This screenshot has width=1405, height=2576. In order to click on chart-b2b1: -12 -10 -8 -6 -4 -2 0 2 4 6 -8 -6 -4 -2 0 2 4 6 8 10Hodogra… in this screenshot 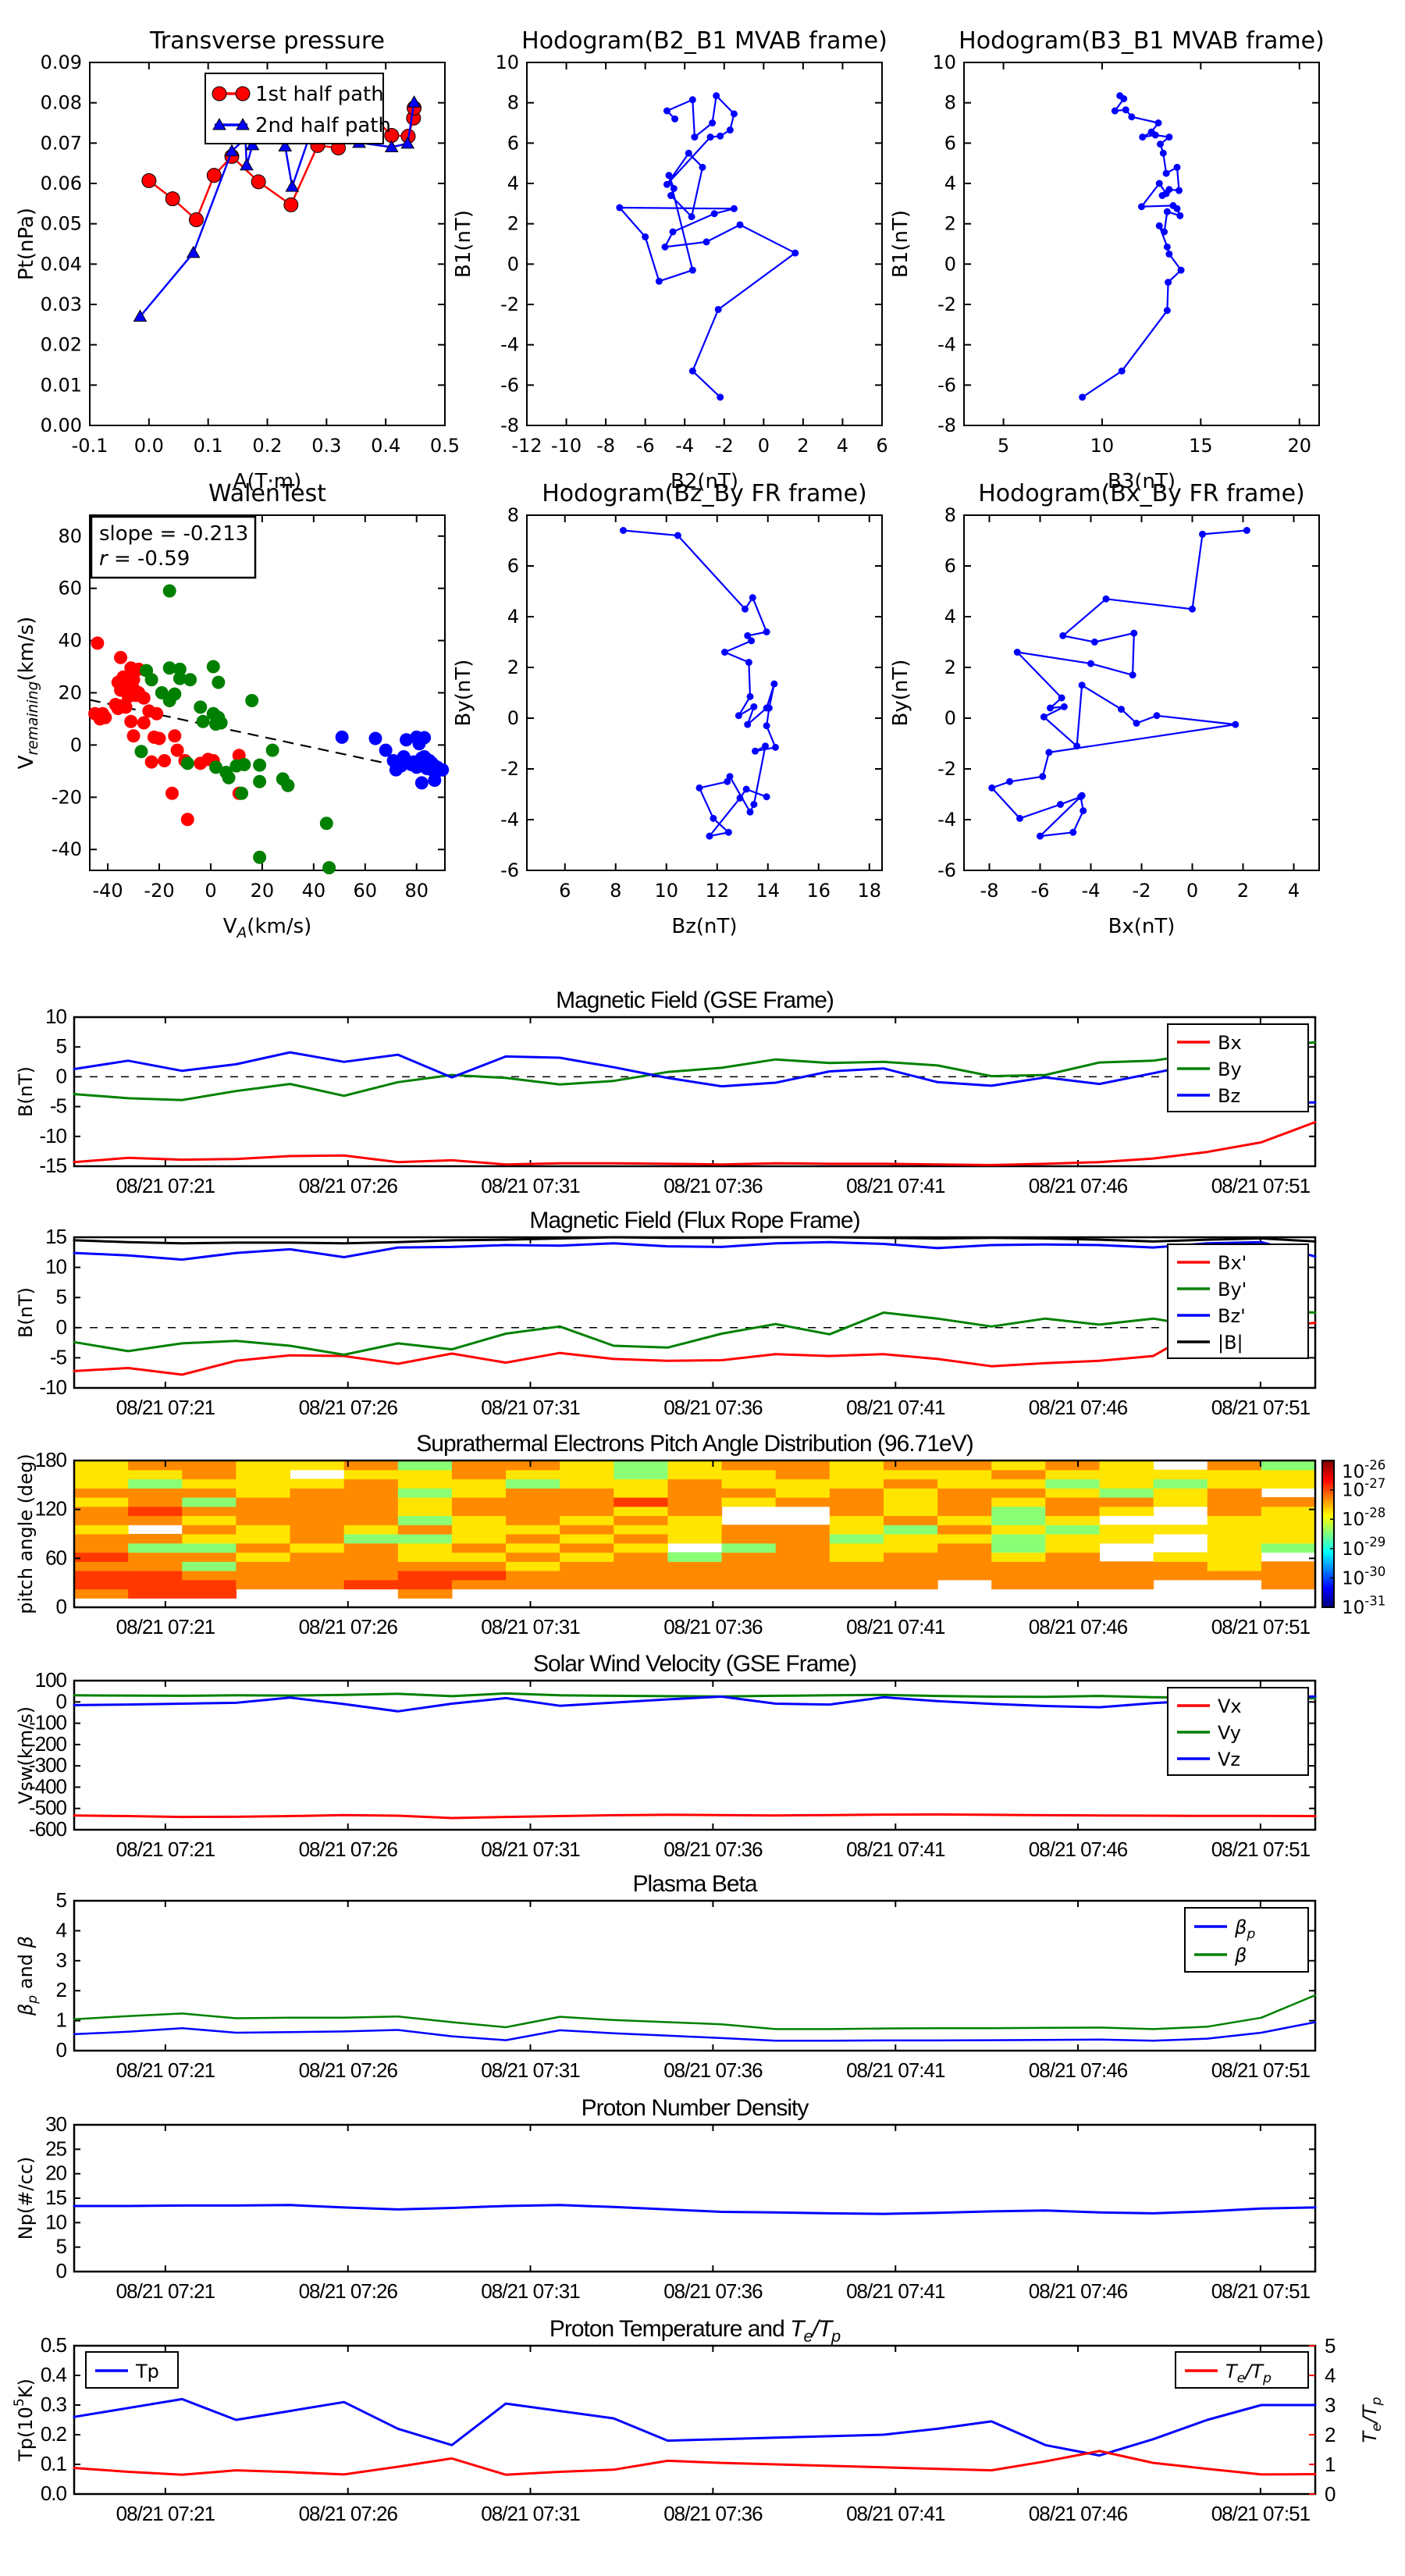, I will do `click(670, 260)`.